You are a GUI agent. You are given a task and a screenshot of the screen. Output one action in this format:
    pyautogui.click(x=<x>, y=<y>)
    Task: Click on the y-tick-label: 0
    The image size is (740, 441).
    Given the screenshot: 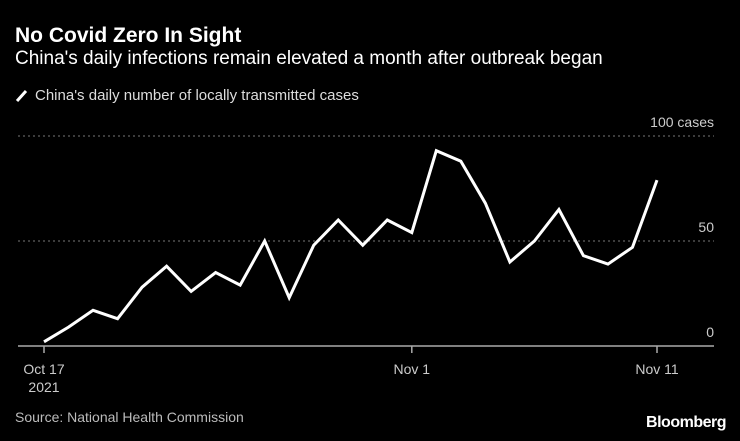 What is the action you would take?
    pyautogui.click(x=710, y=332)
    